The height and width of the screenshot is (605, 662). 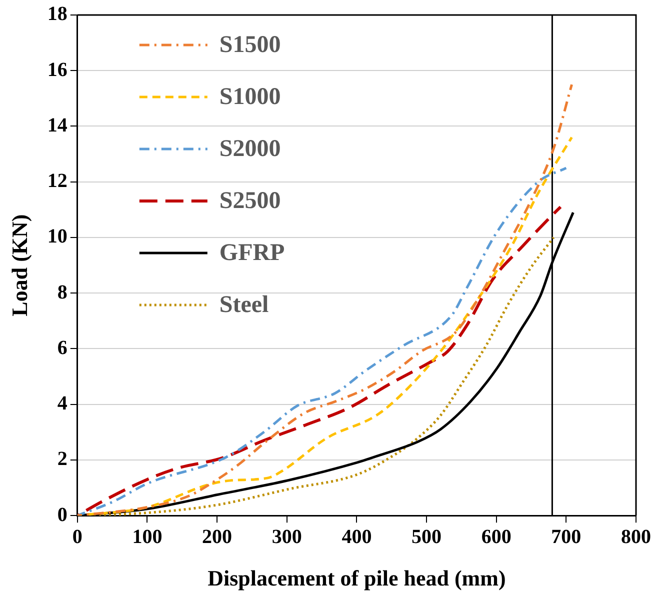 What do you see at coordinates (57, 181) in the screenshot?
I see `y-tick-label: 12` at bounding box center [57, 181].